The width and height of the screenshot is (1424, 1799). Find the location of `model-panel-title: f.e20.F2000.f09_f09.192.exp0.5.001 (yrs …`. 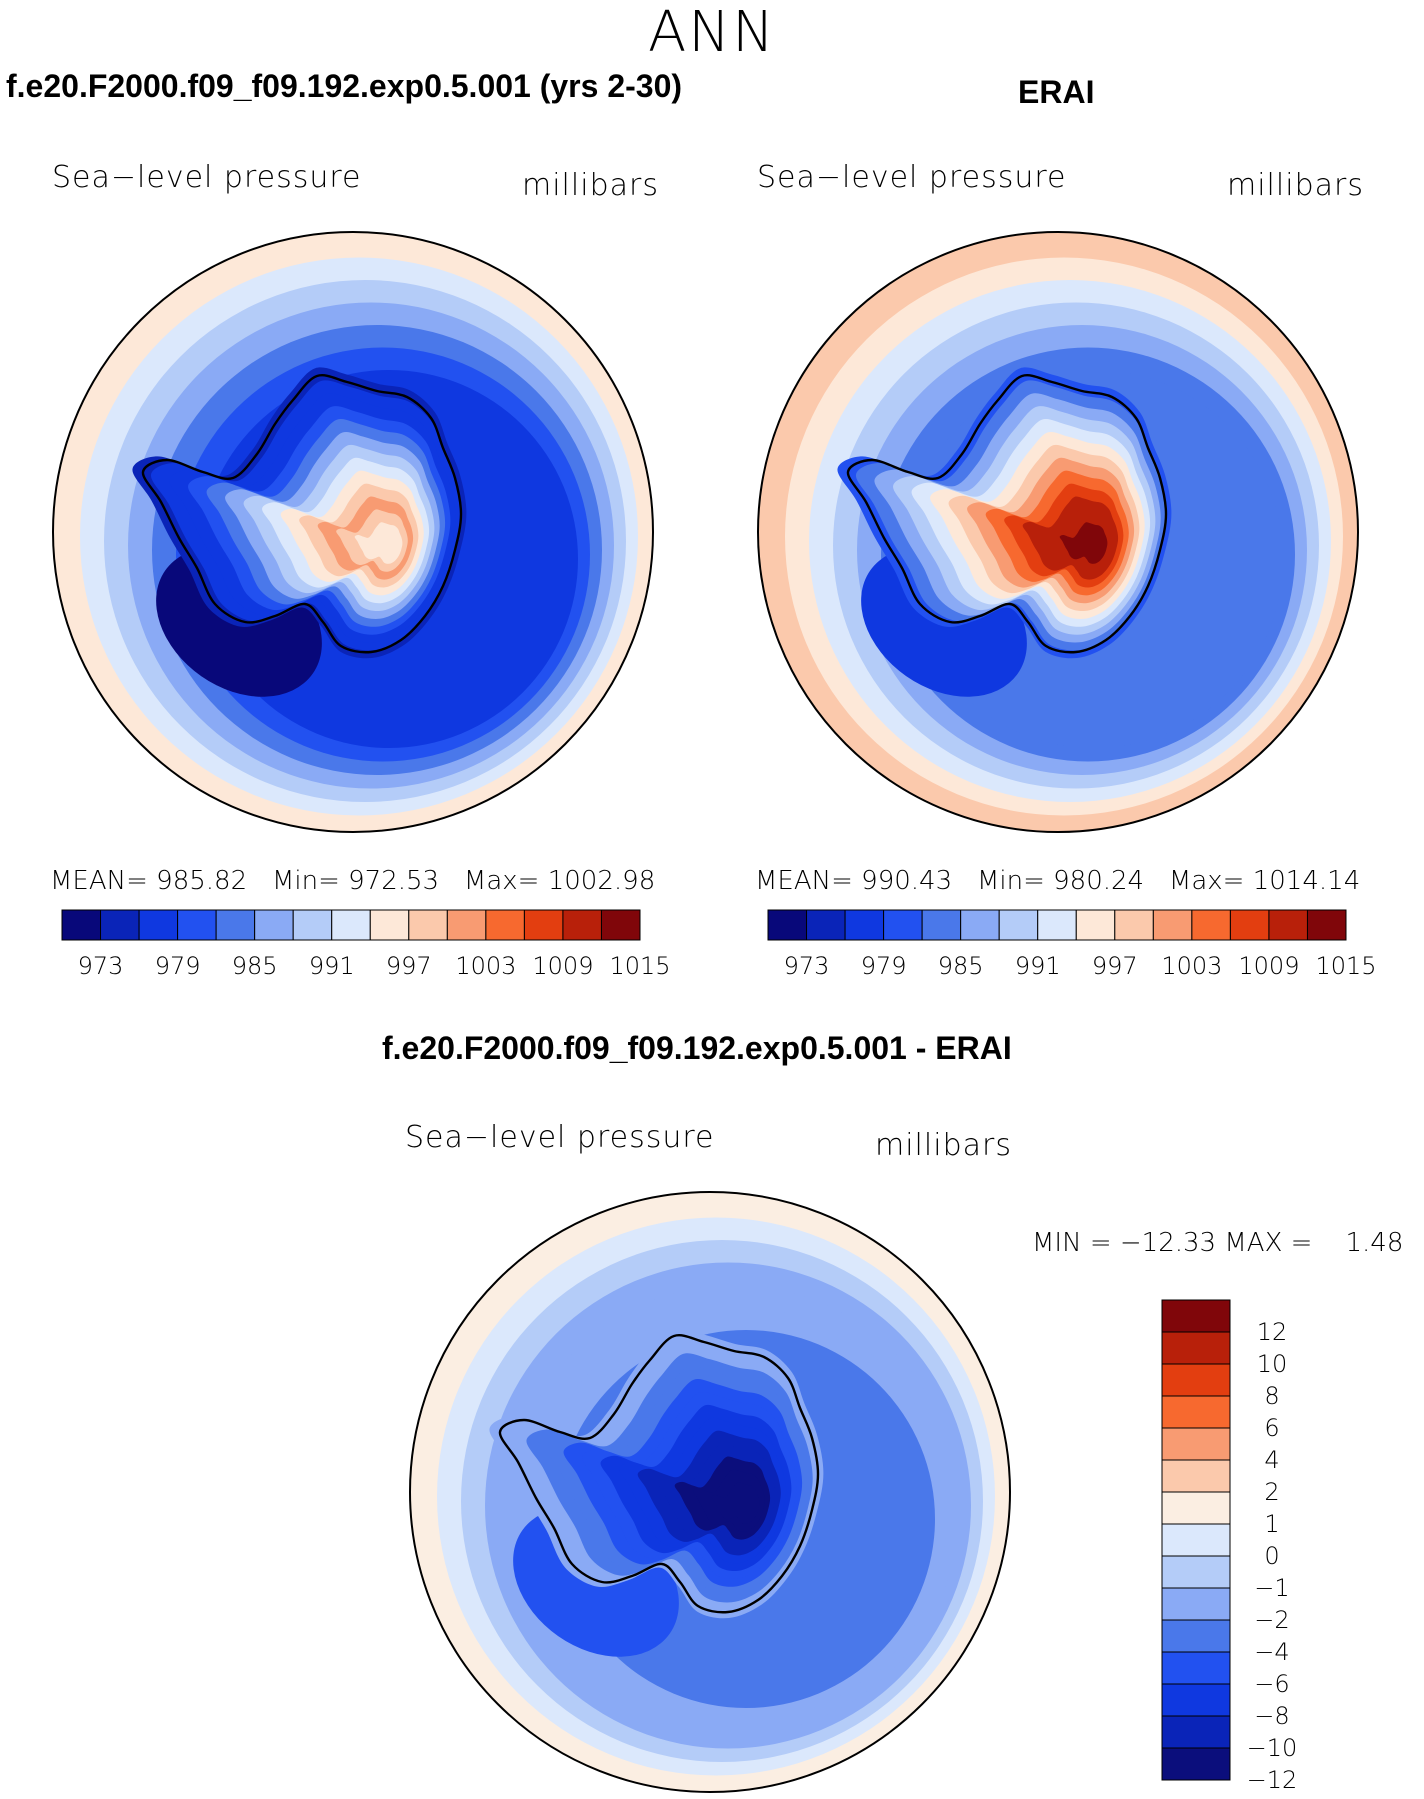

model-panel-title: f.e20.F2000.f09_f09.192.exp0.5.001 (yrs … is located at coordinates (344, 86).